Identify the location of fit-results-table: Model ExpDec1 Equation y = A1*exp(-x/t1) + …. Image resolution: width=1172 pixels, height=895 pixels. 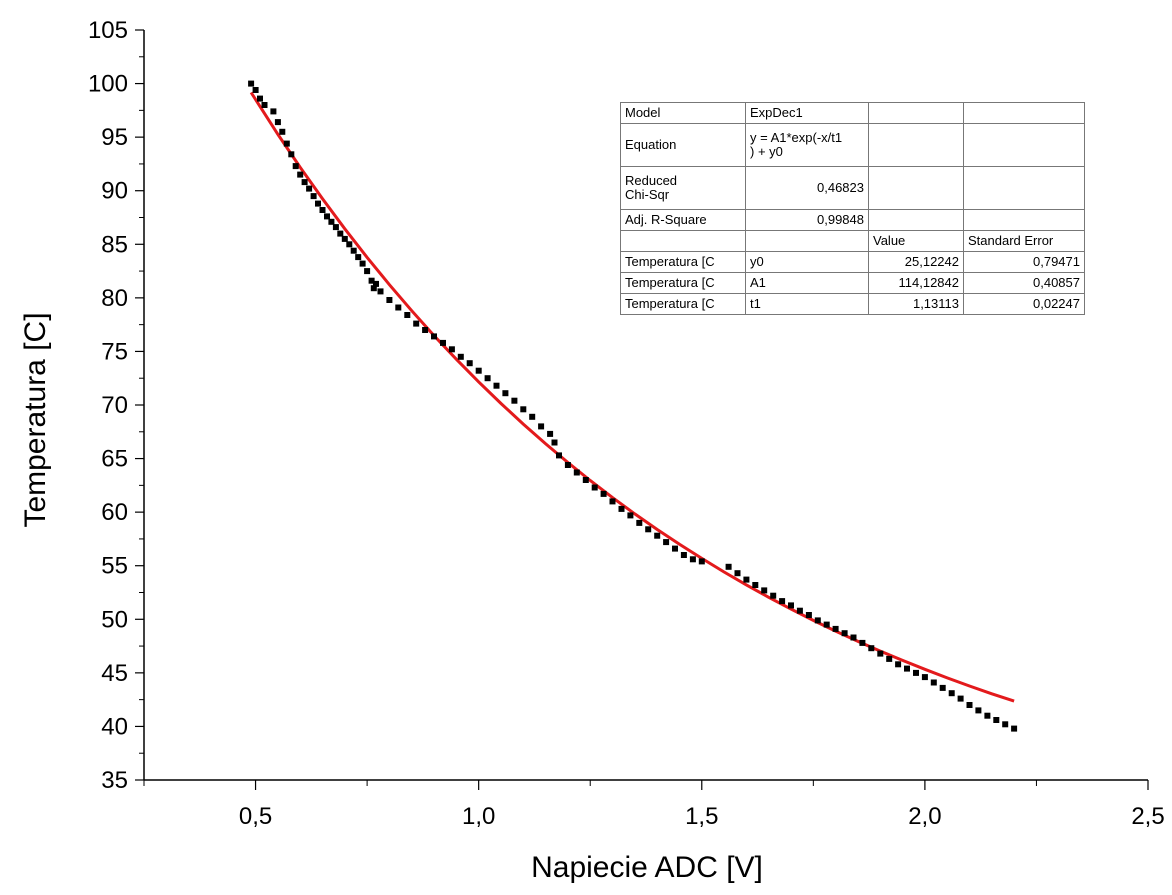
(852, 208).